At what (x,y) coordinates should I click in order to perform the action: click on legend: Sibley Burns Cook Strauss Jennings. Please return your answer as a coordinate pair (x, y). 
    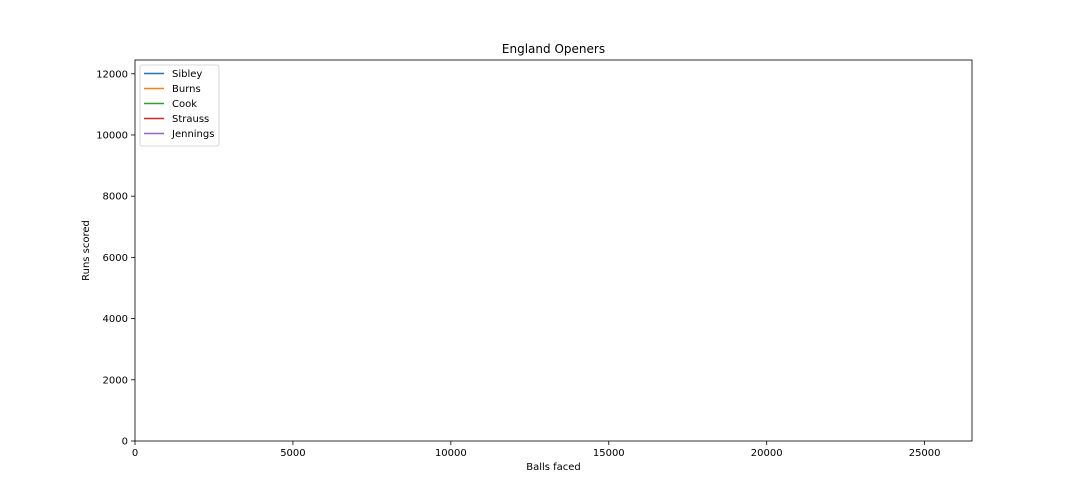
    Looking at the image, I should click on (179, 105).